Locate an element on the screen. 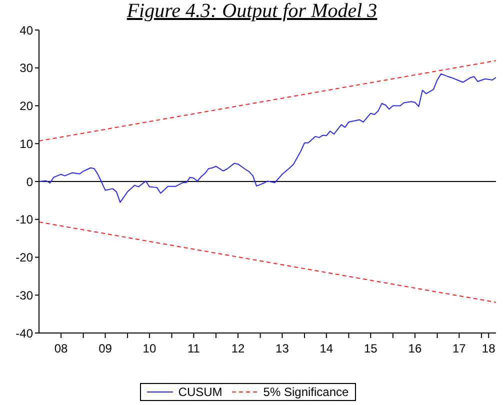  legend-label: CUSUM is located at coordinates (199, 392).